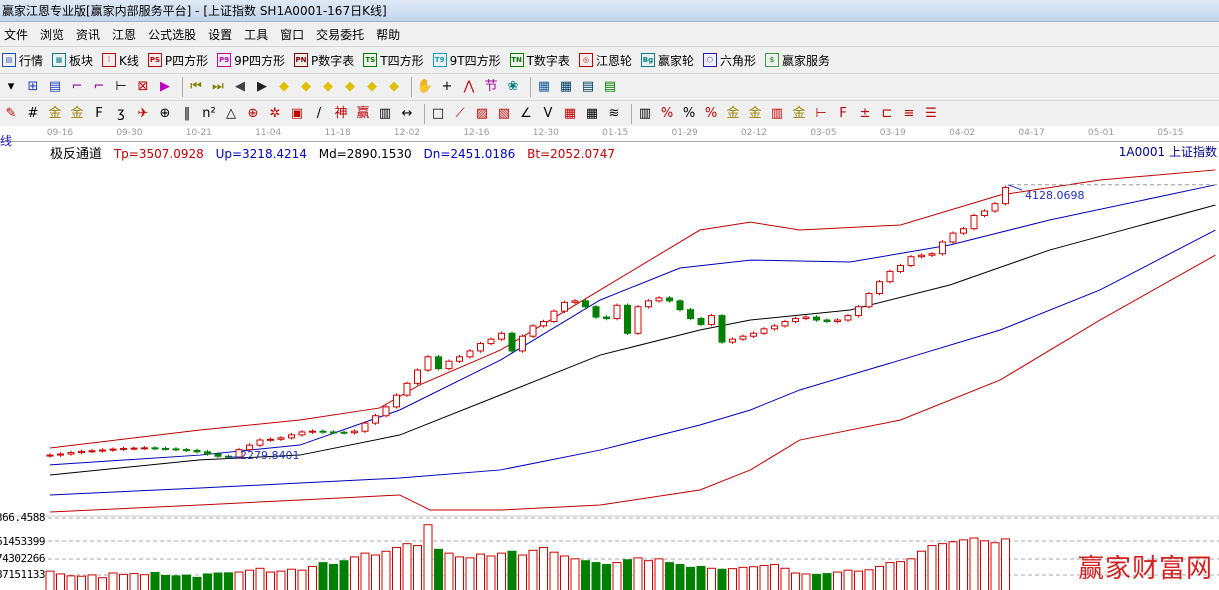 The image size is (1219, 590). I want to click on compass-icon: ✲, so click(275, 113).